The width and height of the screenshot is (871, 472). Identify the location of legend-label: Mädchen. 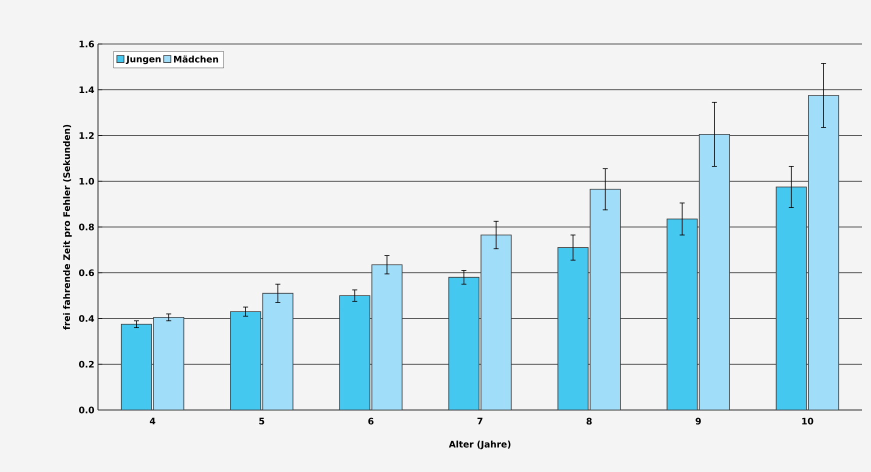
(196, 59).